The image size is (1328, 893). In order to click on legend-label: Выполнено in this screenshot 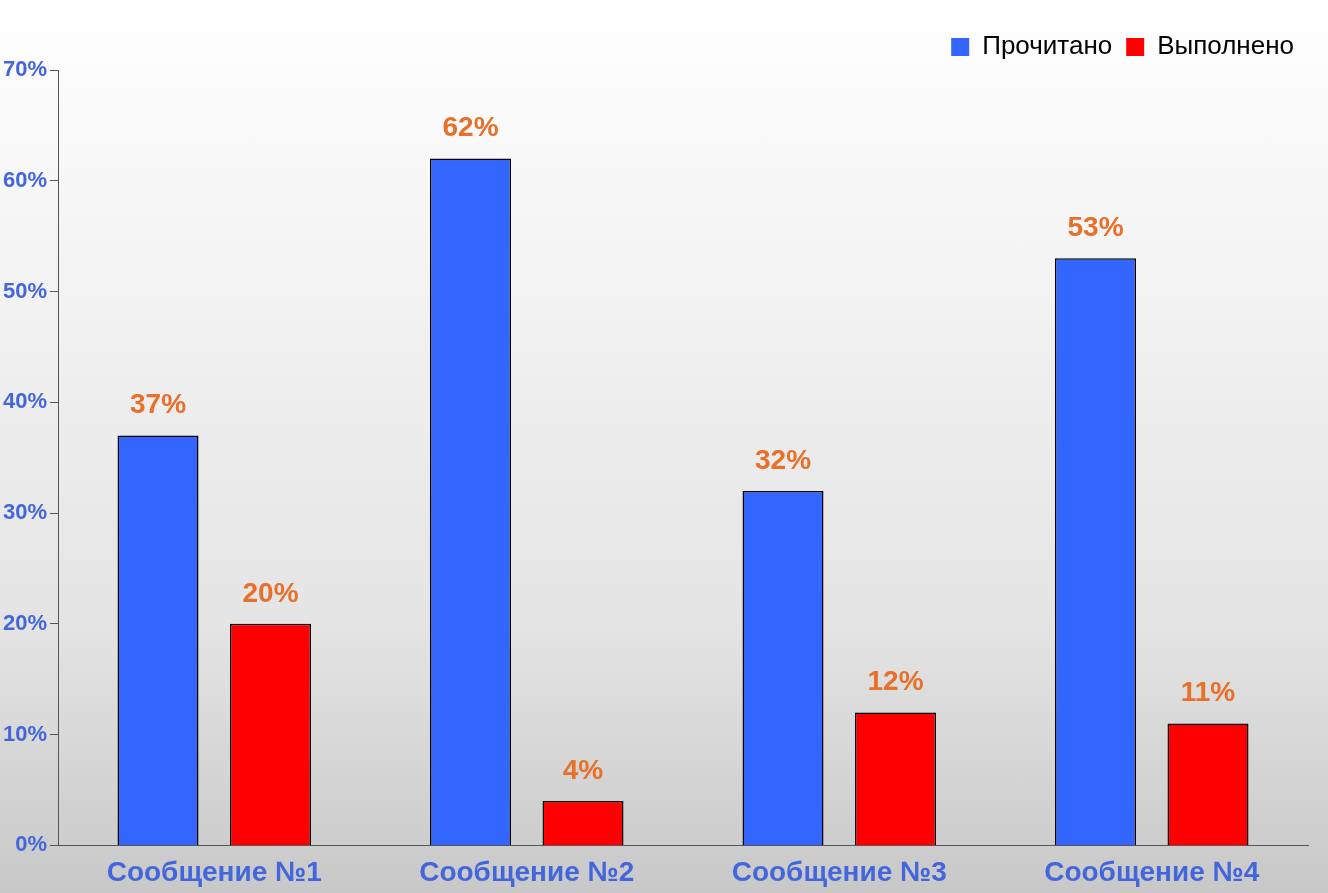, I will do `click(1226, 45)`.